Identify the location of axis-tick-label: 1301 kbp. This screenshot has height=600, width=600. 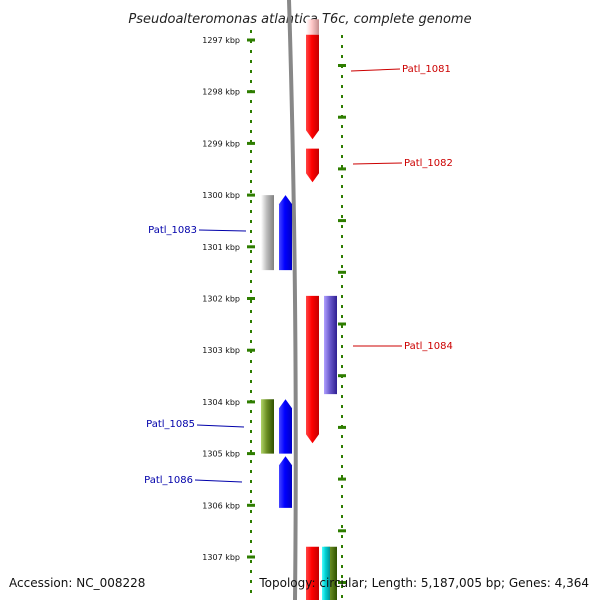
(221, 247).